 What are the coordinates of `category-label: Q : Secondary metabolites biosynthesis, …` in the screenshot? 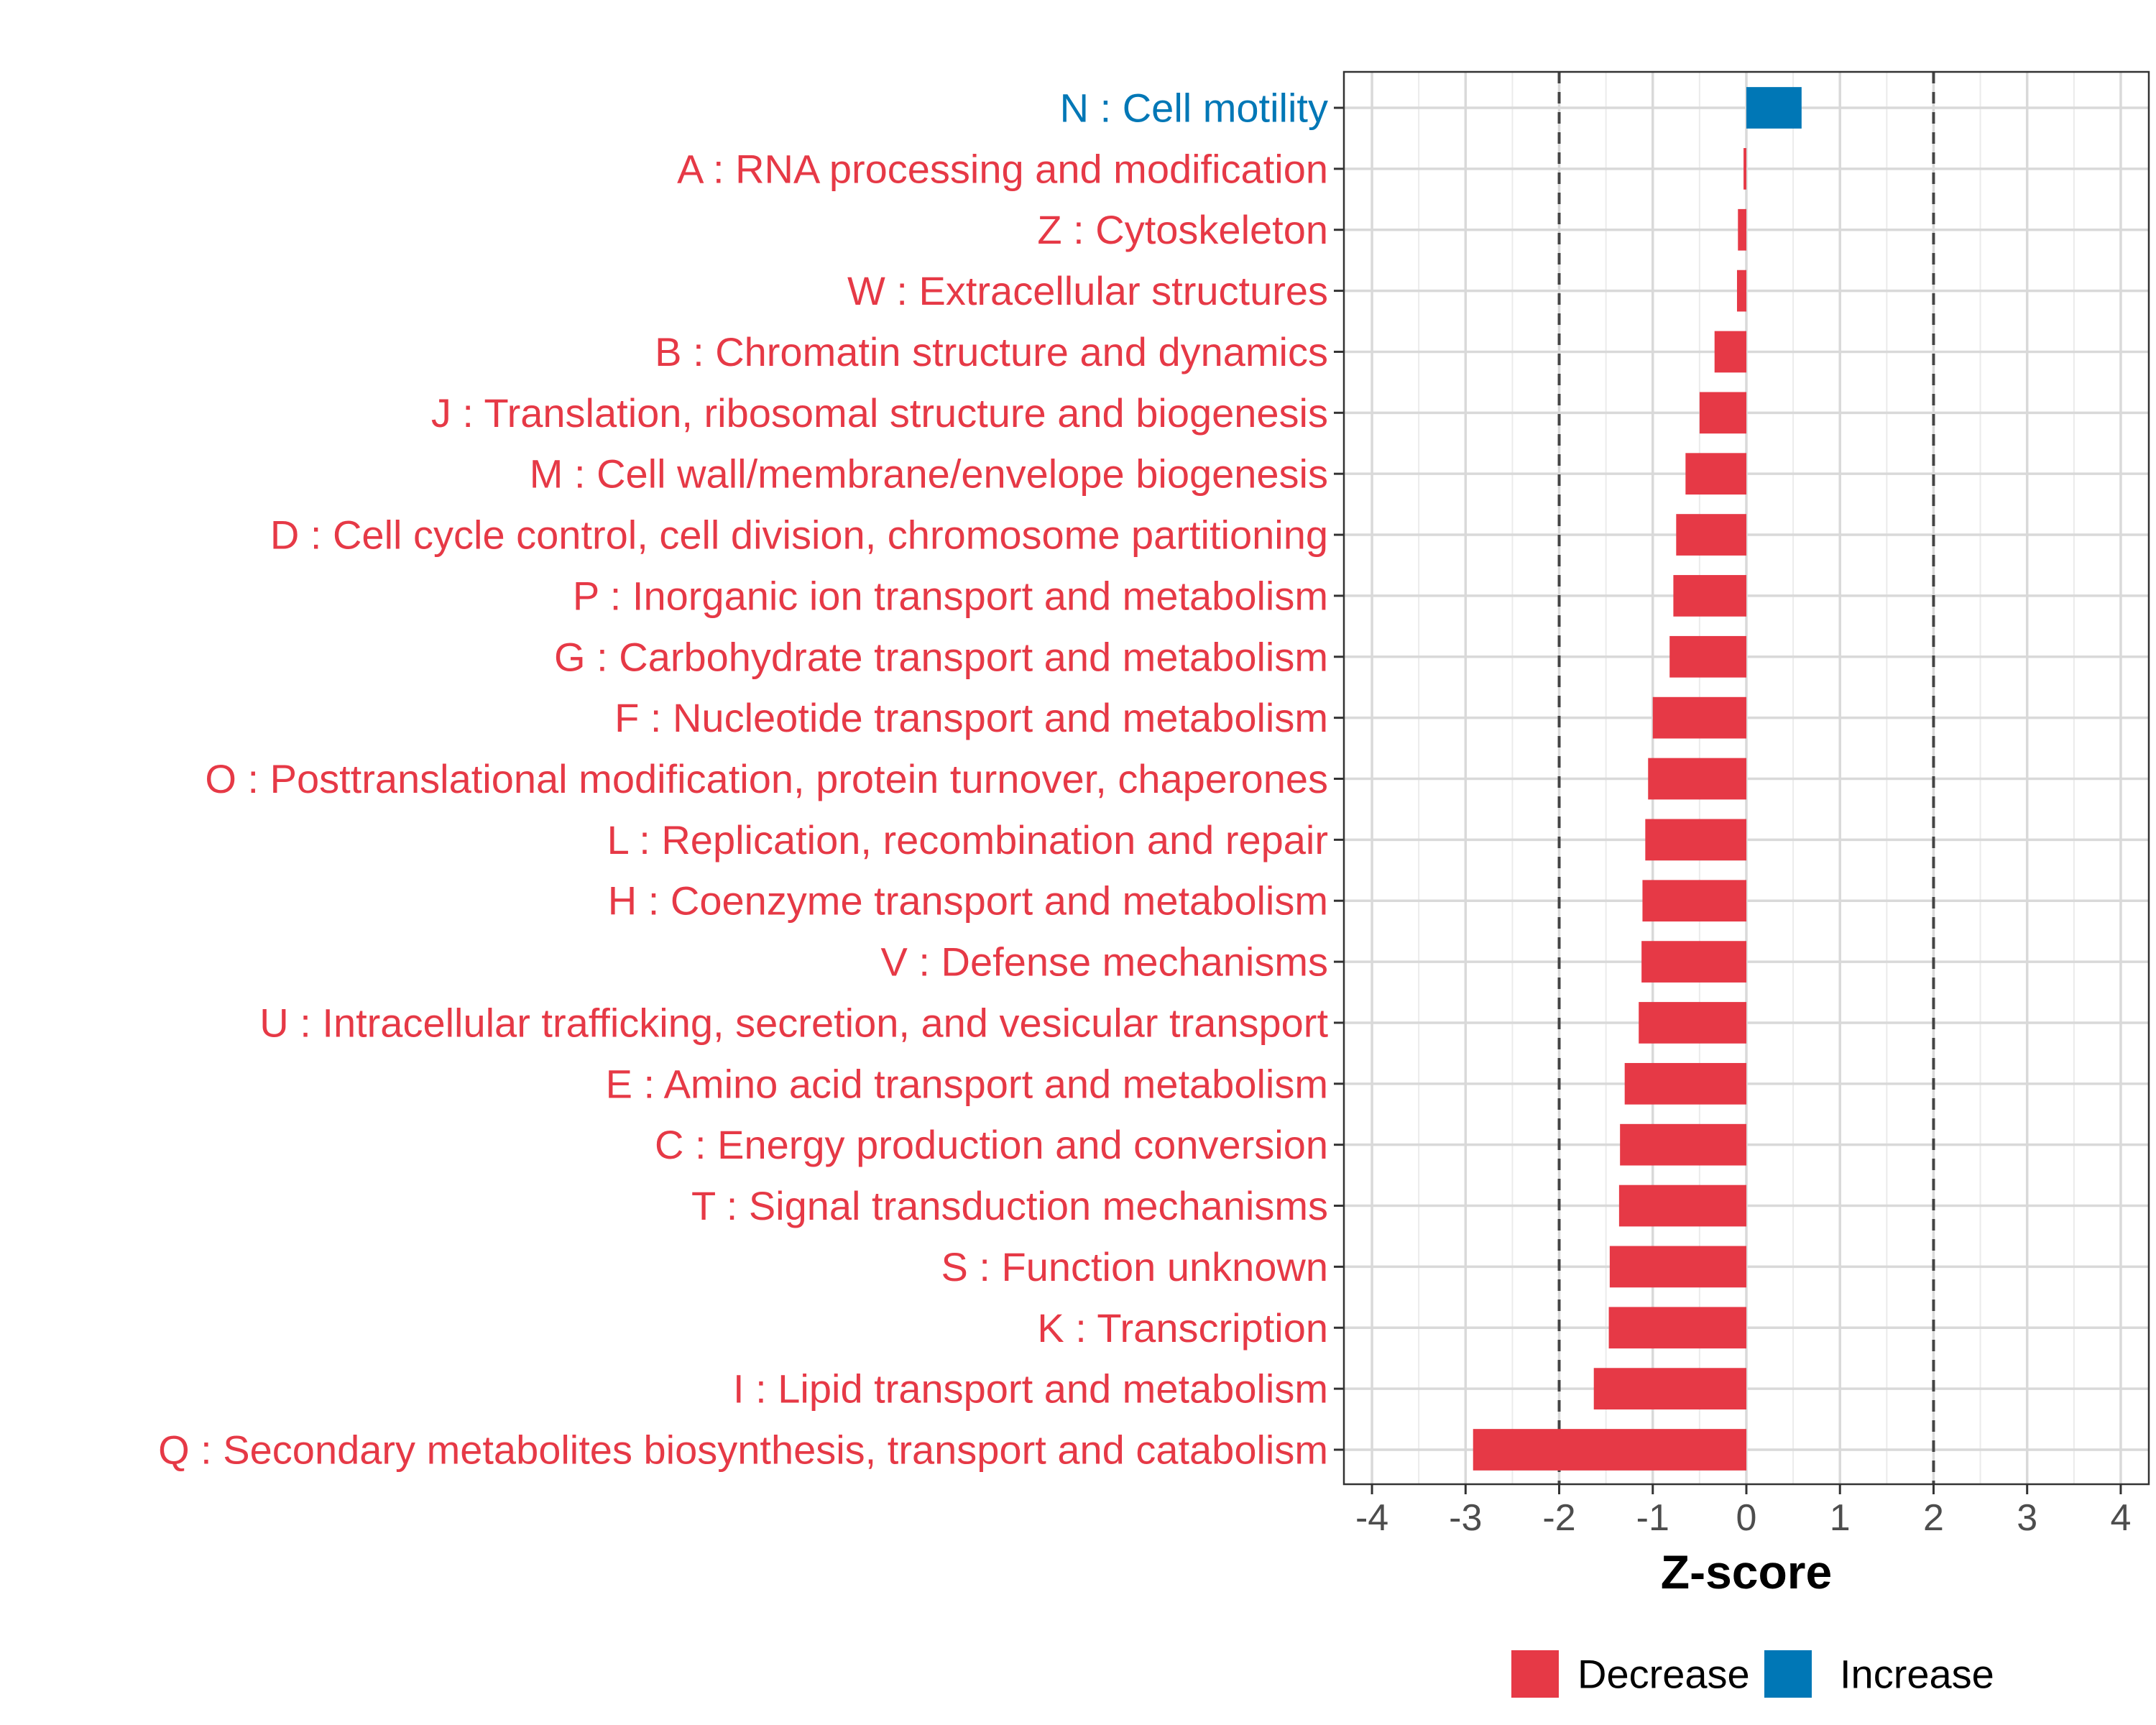 It's located at (743, 1450).